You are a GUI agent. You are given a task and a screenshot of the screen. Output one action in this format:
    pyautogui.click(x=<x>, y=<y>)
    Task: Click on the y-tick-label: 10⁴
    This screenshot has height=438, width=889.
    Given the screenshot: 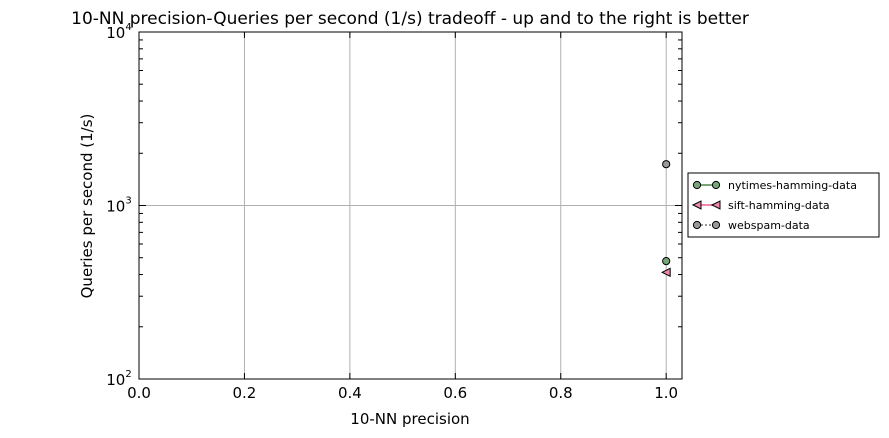 What is the action you would take?
    pyautogui.click(x=118, y=32)
    